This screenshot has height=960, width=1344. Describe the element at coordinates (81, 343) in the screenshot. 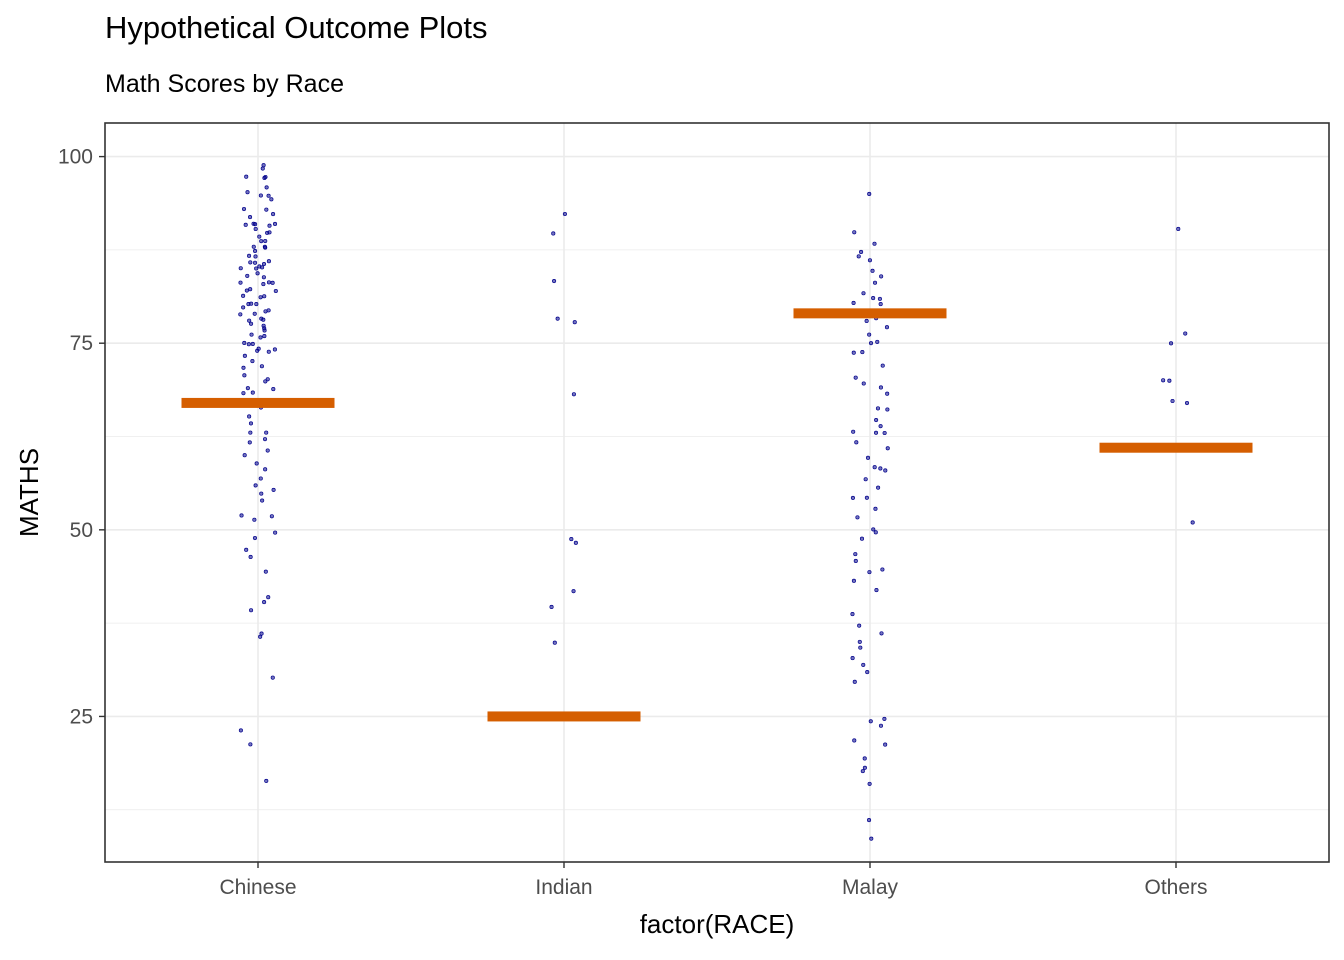

I see `y-tick-label: 75` at that location.